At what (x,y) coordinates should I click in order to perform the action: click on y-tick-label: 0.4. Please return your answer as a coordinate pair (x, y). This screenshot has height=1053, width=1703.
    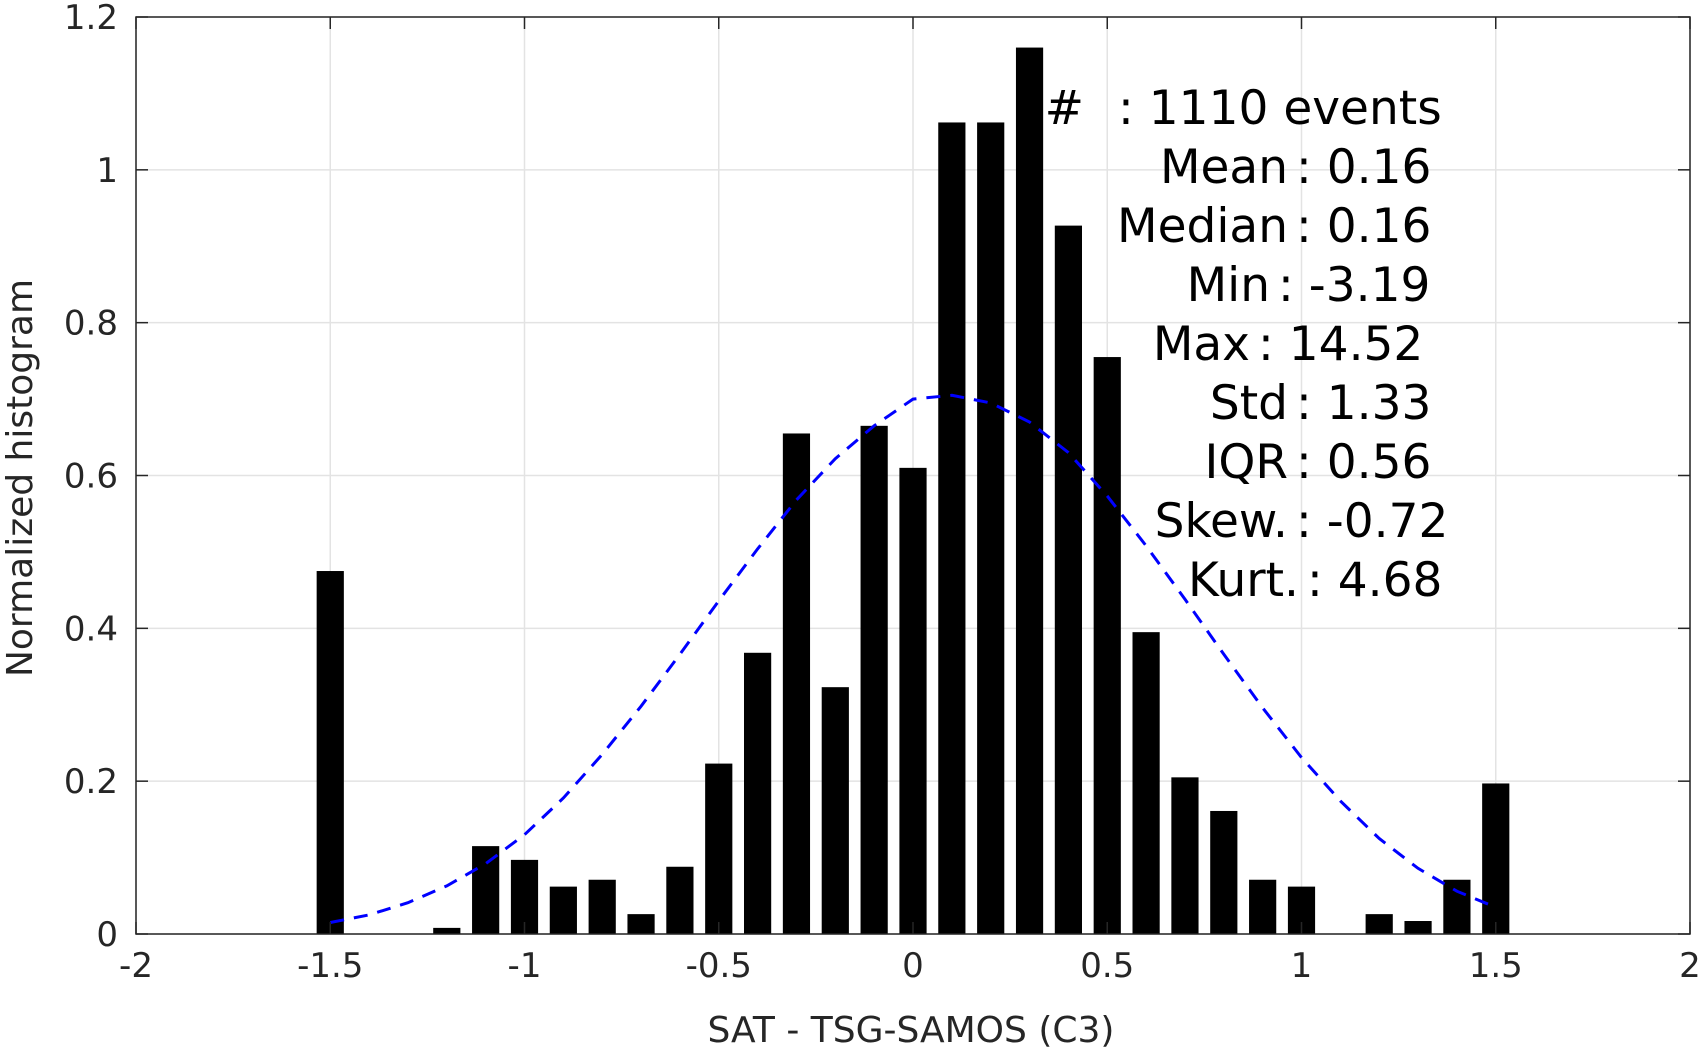
    Looking at the image, I should click on (91, 629).